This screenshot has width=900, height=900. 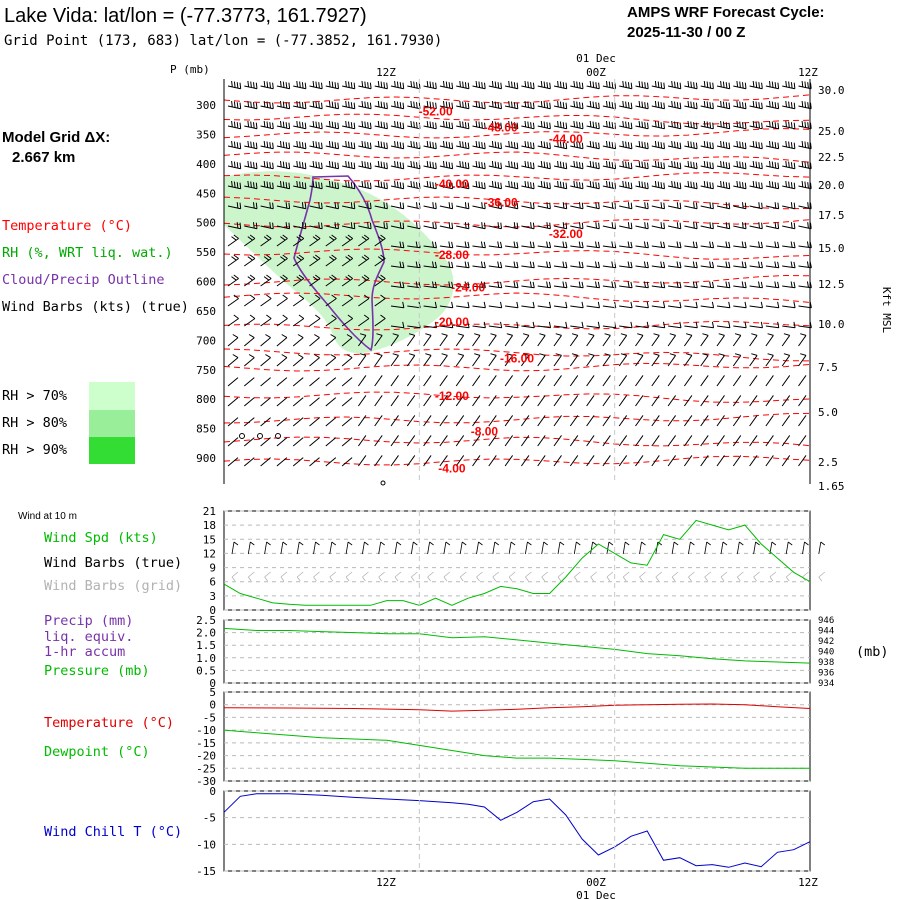 What do you see at coordinates (113, 832) in the screenshot?
I see `legend-wind-chill: Wind Chill T (°C)` at bounding box center [113, 832].